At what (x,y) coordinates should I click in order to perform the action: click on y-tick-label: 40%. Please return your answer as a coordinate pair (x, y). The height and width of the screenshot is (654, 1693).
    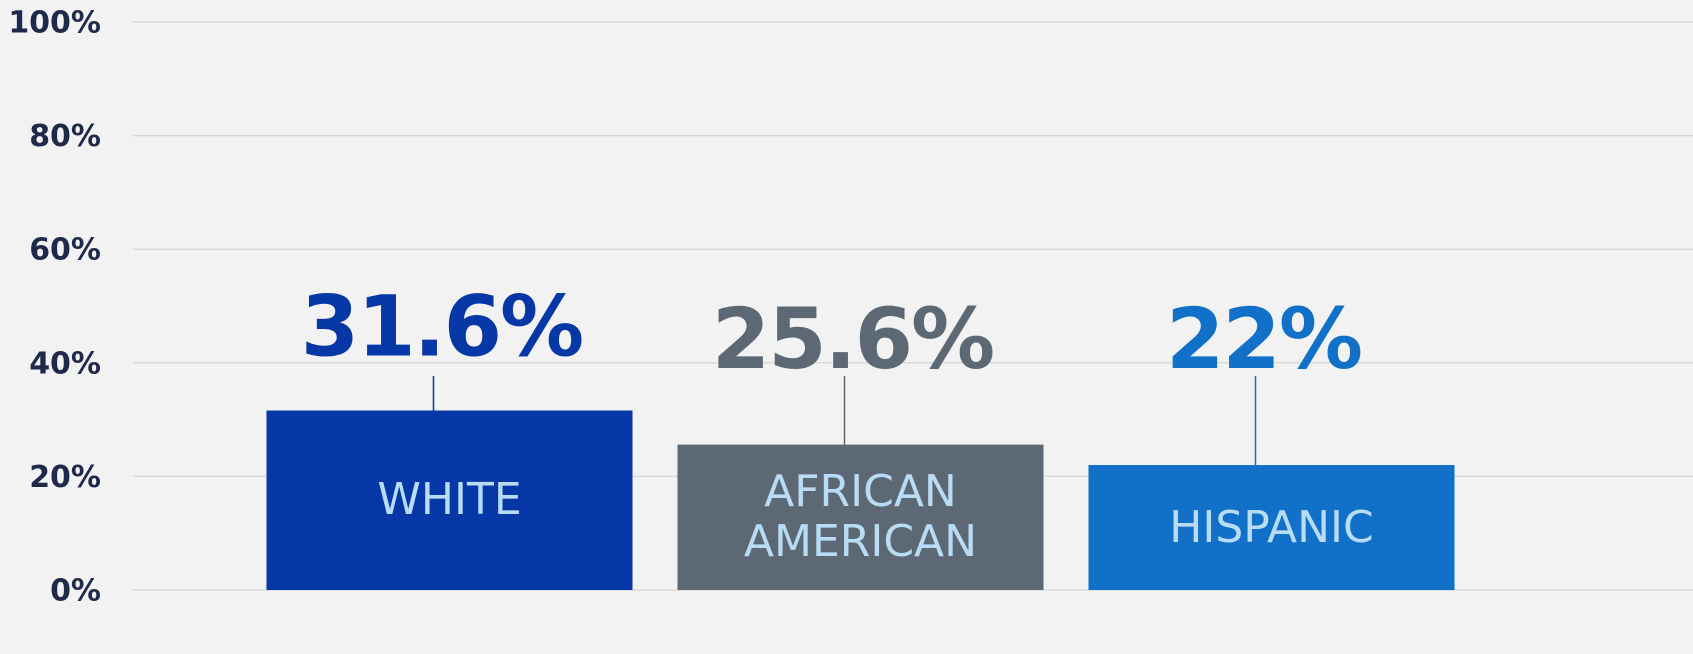
    Looking at the image, I should click on (65, 363).